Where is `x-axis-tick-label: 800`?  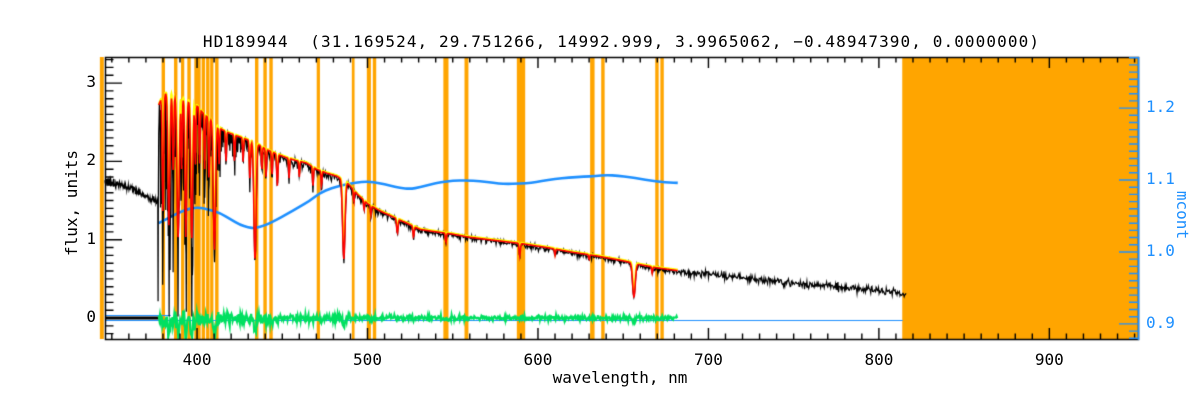 x-axis-tick-label: 800 is located at coordinates (879, 359).